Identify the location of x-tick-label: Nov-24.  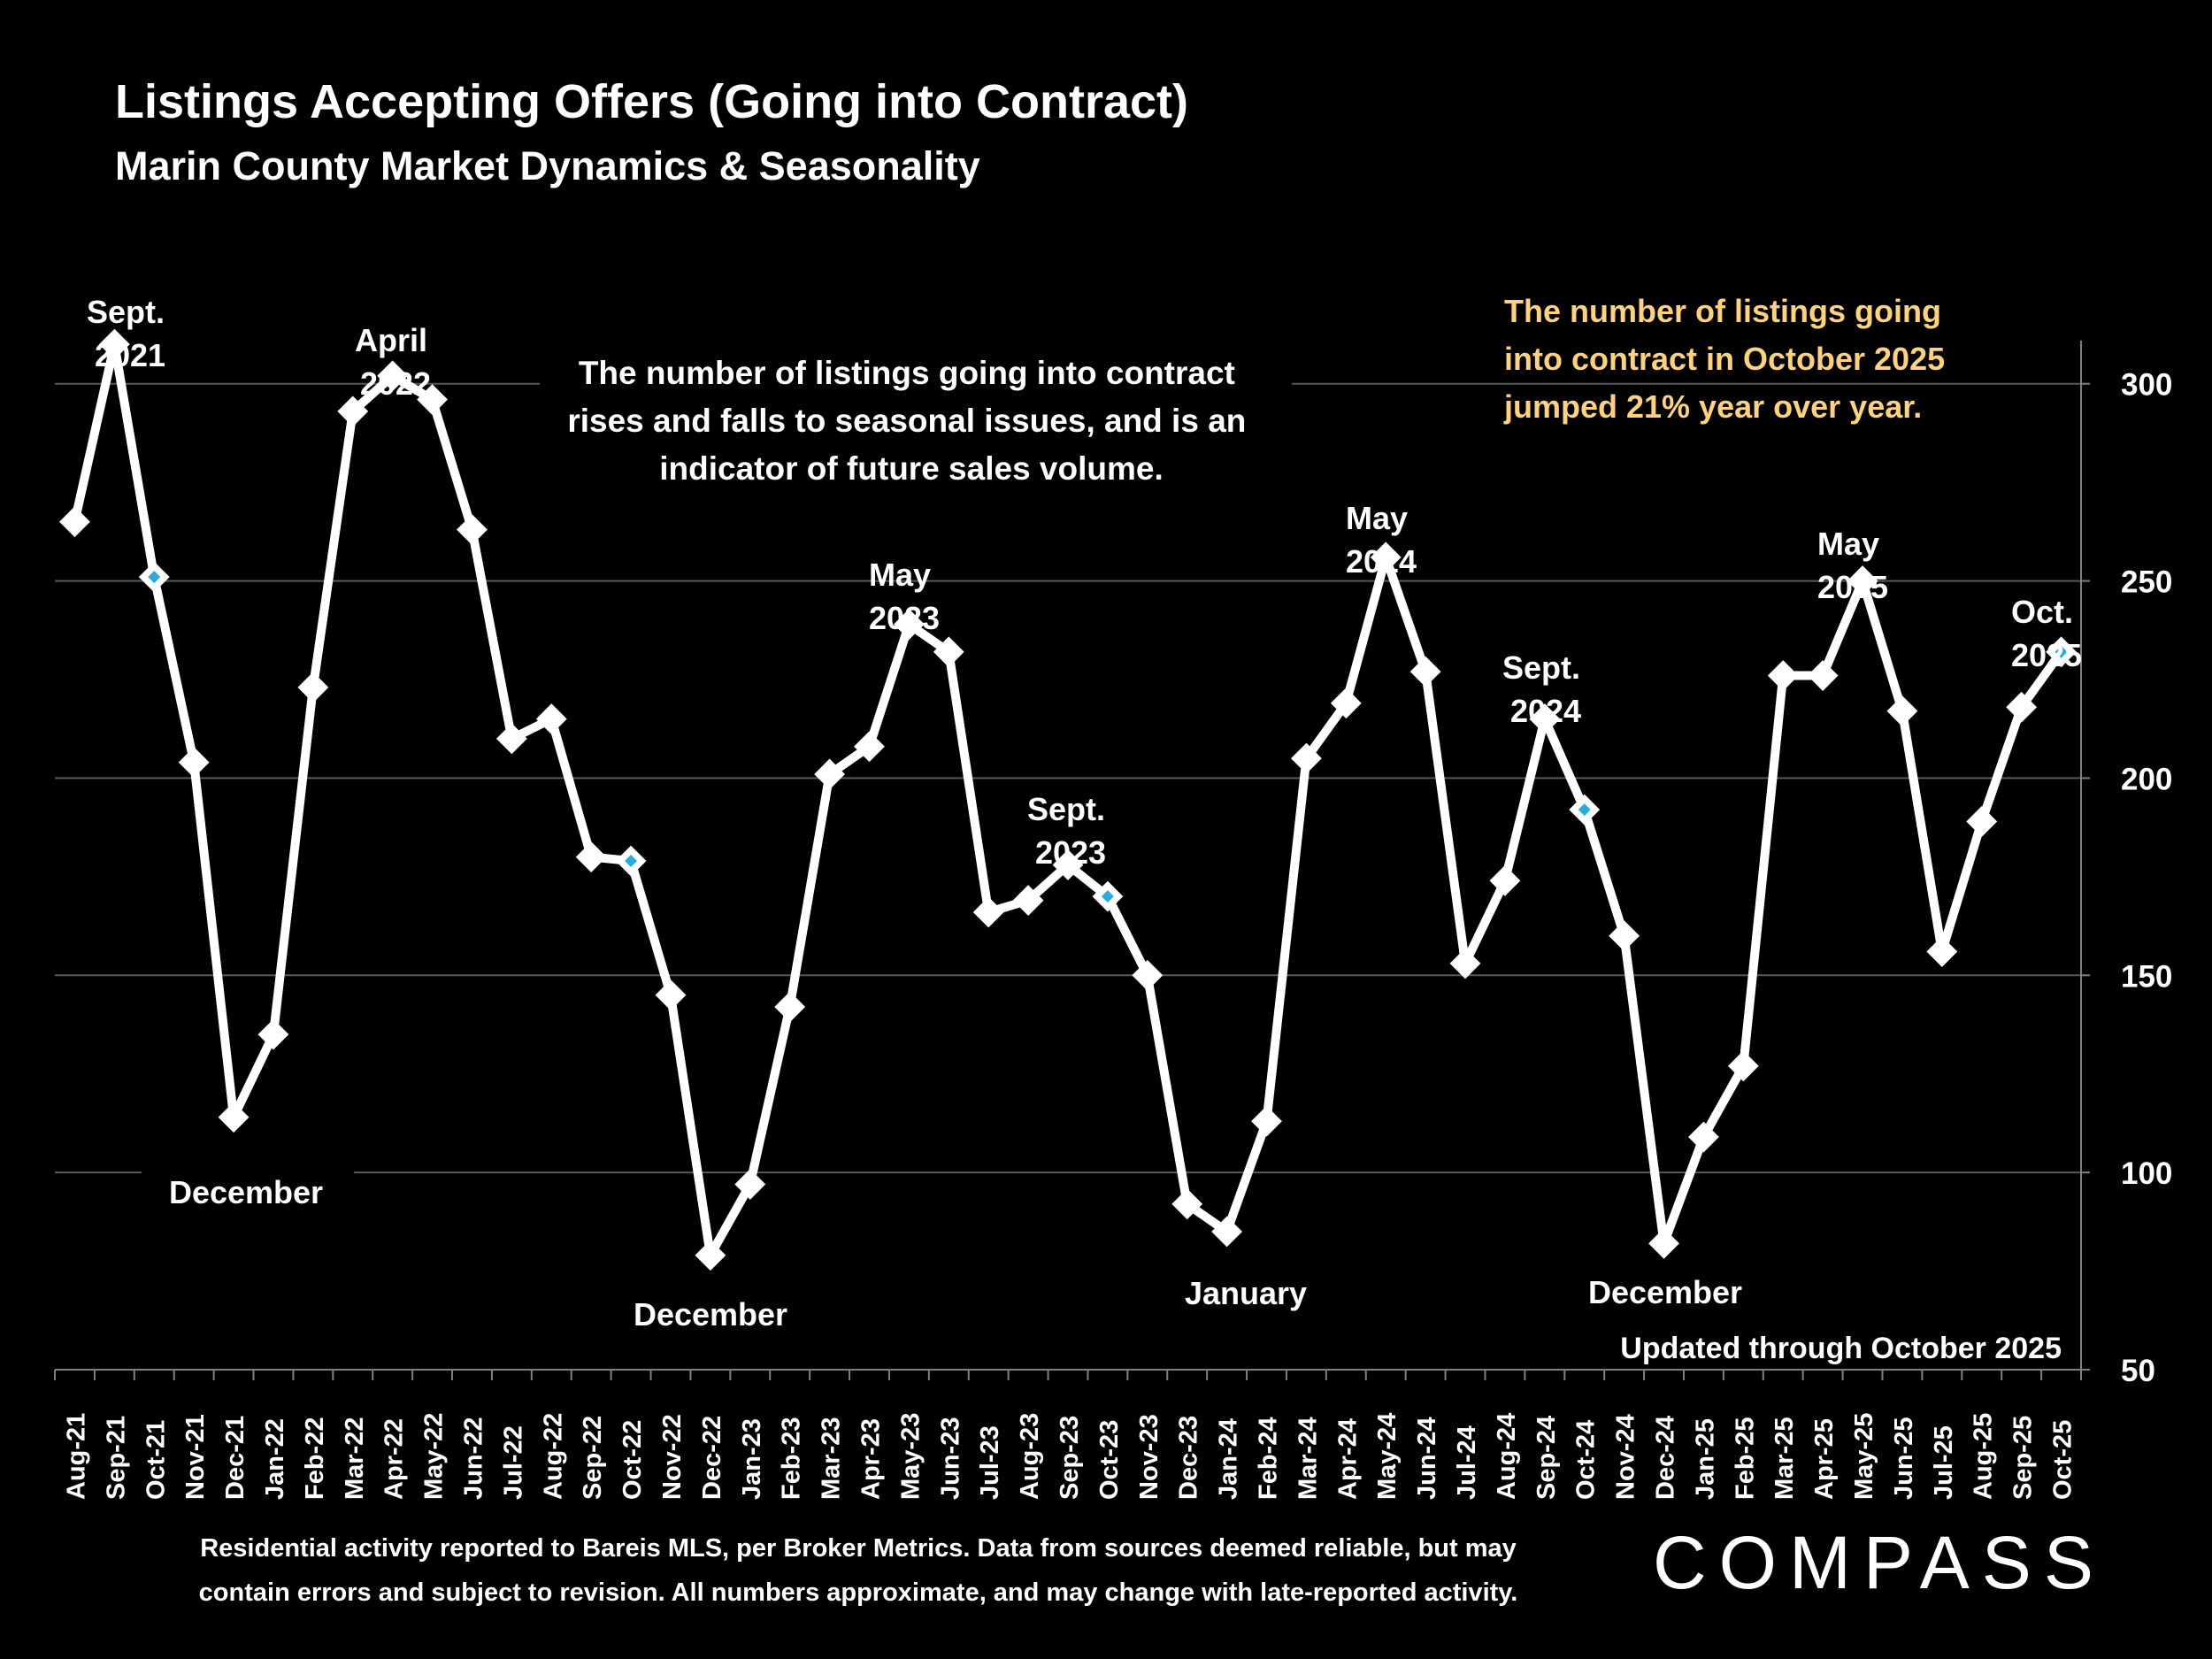
(1626, 1457).